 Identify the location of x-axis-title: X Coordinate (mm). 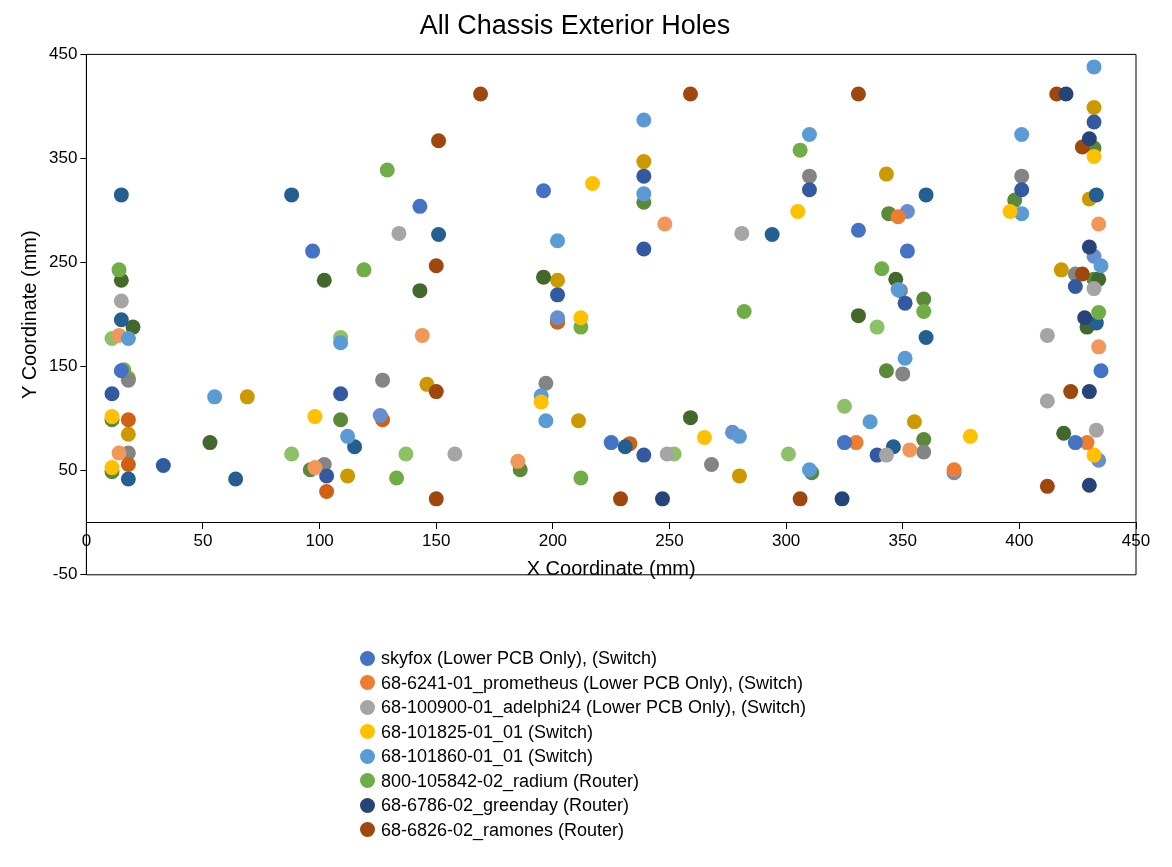
(611, 567).